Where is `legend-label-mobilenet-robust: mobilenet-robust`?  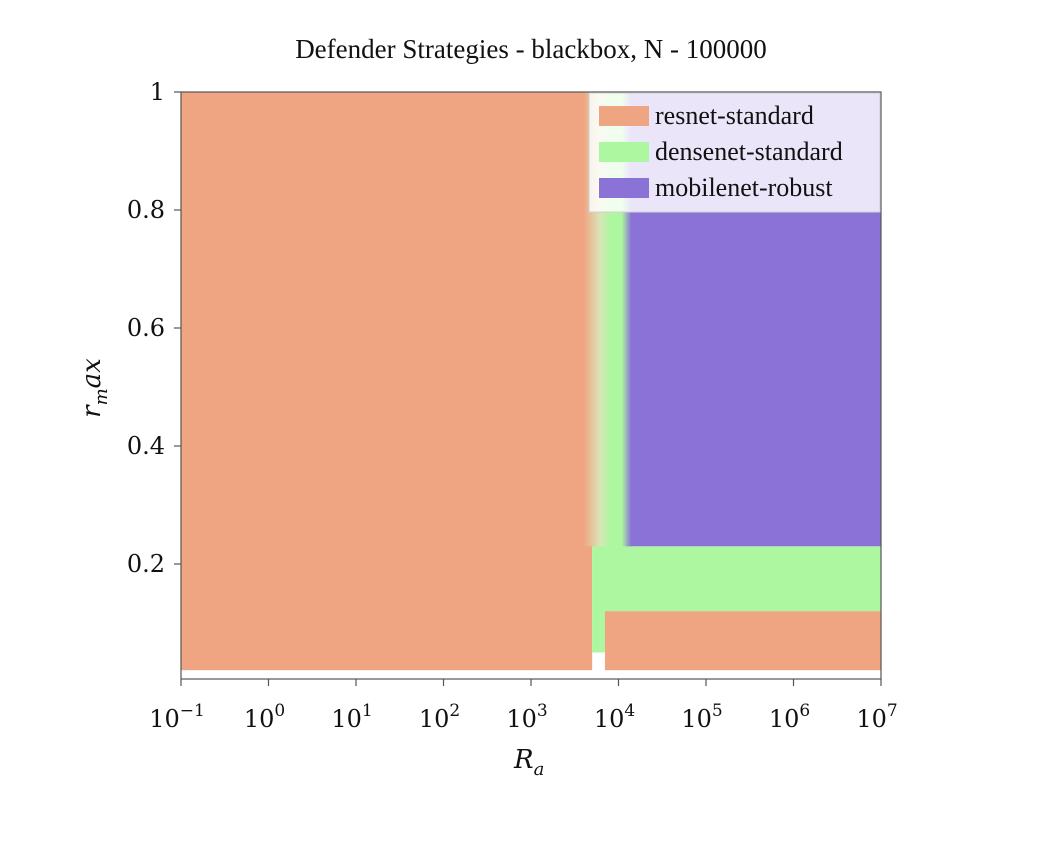
legend-label-mobilenet-robust: mobilenet-robust is located at coordinates (744, 187).